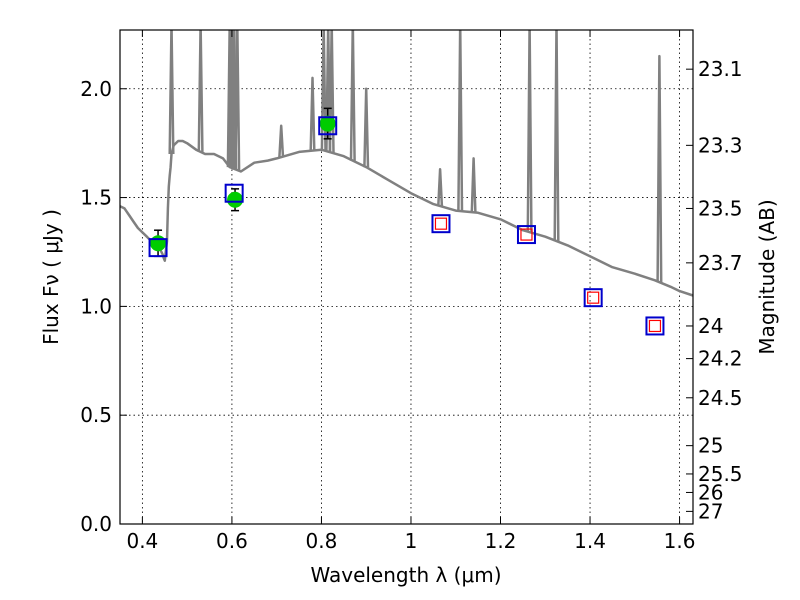 This screenshot has width=800, height=600. Describe the element at coordinates (720, 474) in the screenshot. I see `y2-tick-label: 25.5` at that location.